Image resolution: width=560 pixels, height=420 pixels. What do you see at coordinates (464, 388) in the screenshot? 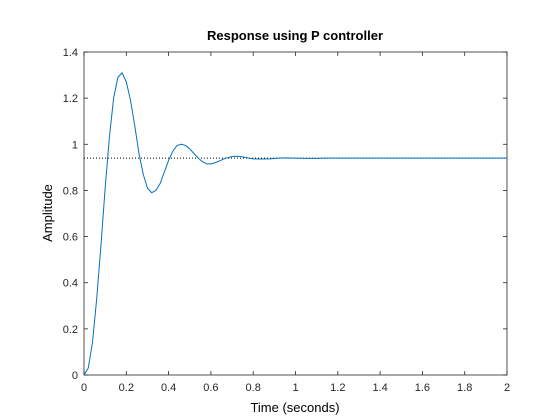
I see `x-tick-label: 1.8` at bounding box center [464, 388].